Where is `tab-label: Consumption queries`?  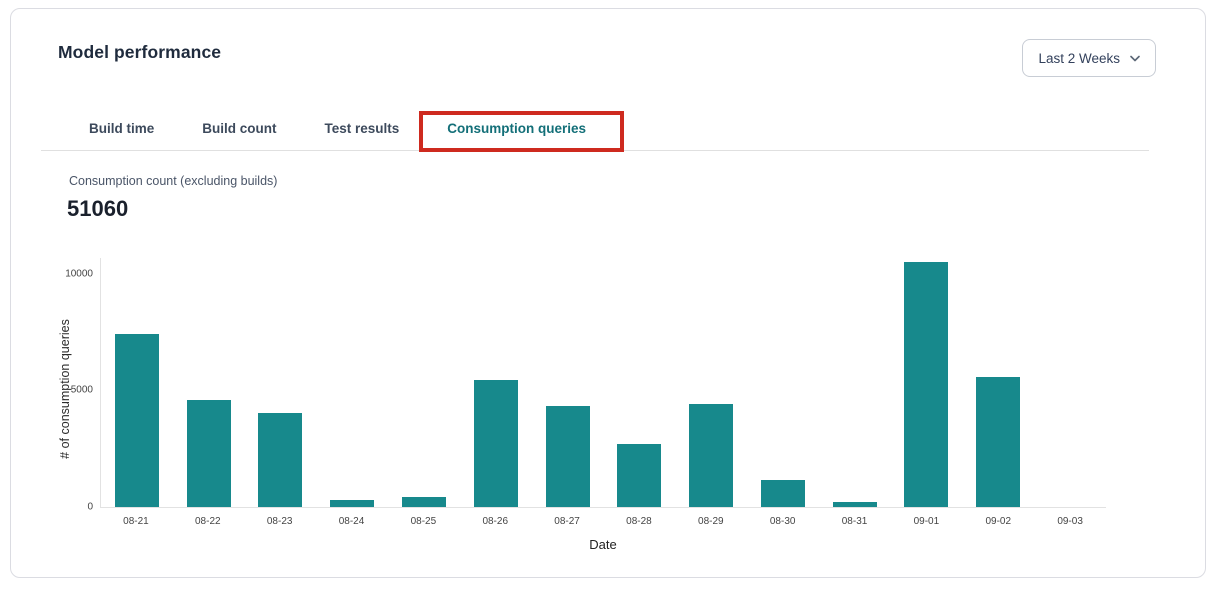
tab-label: Consumption queries is located at coordinates (517, 128).